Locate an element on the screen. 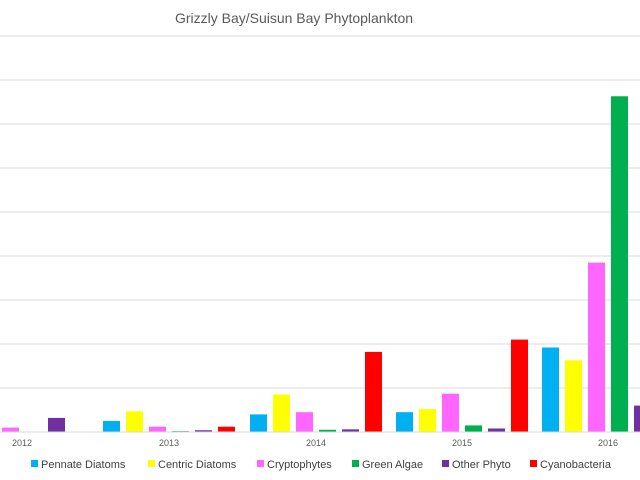 Image resolution: width=640 pixels, height=480 pixels. bar-cryptophytes-2013 is located at coordinates (157, 429).